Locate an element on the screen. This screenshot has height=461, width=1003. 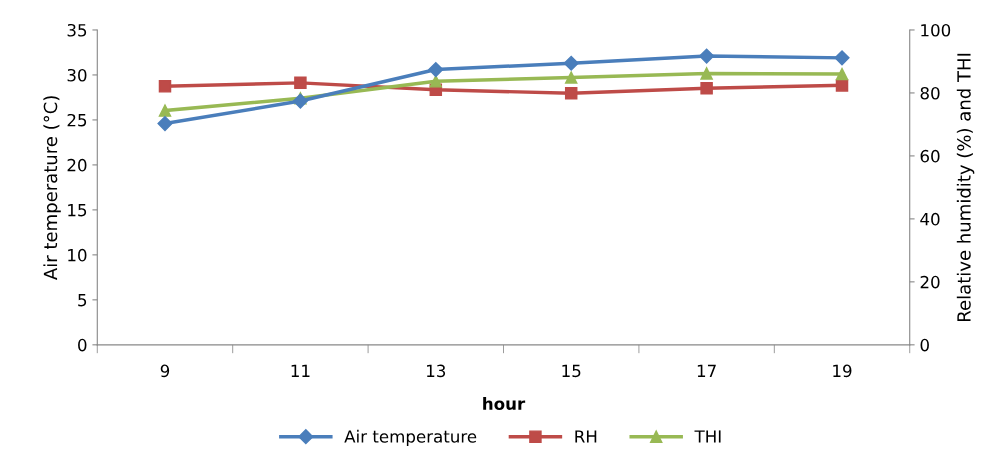
legend-label: THI is located at coordinates (707, 436).